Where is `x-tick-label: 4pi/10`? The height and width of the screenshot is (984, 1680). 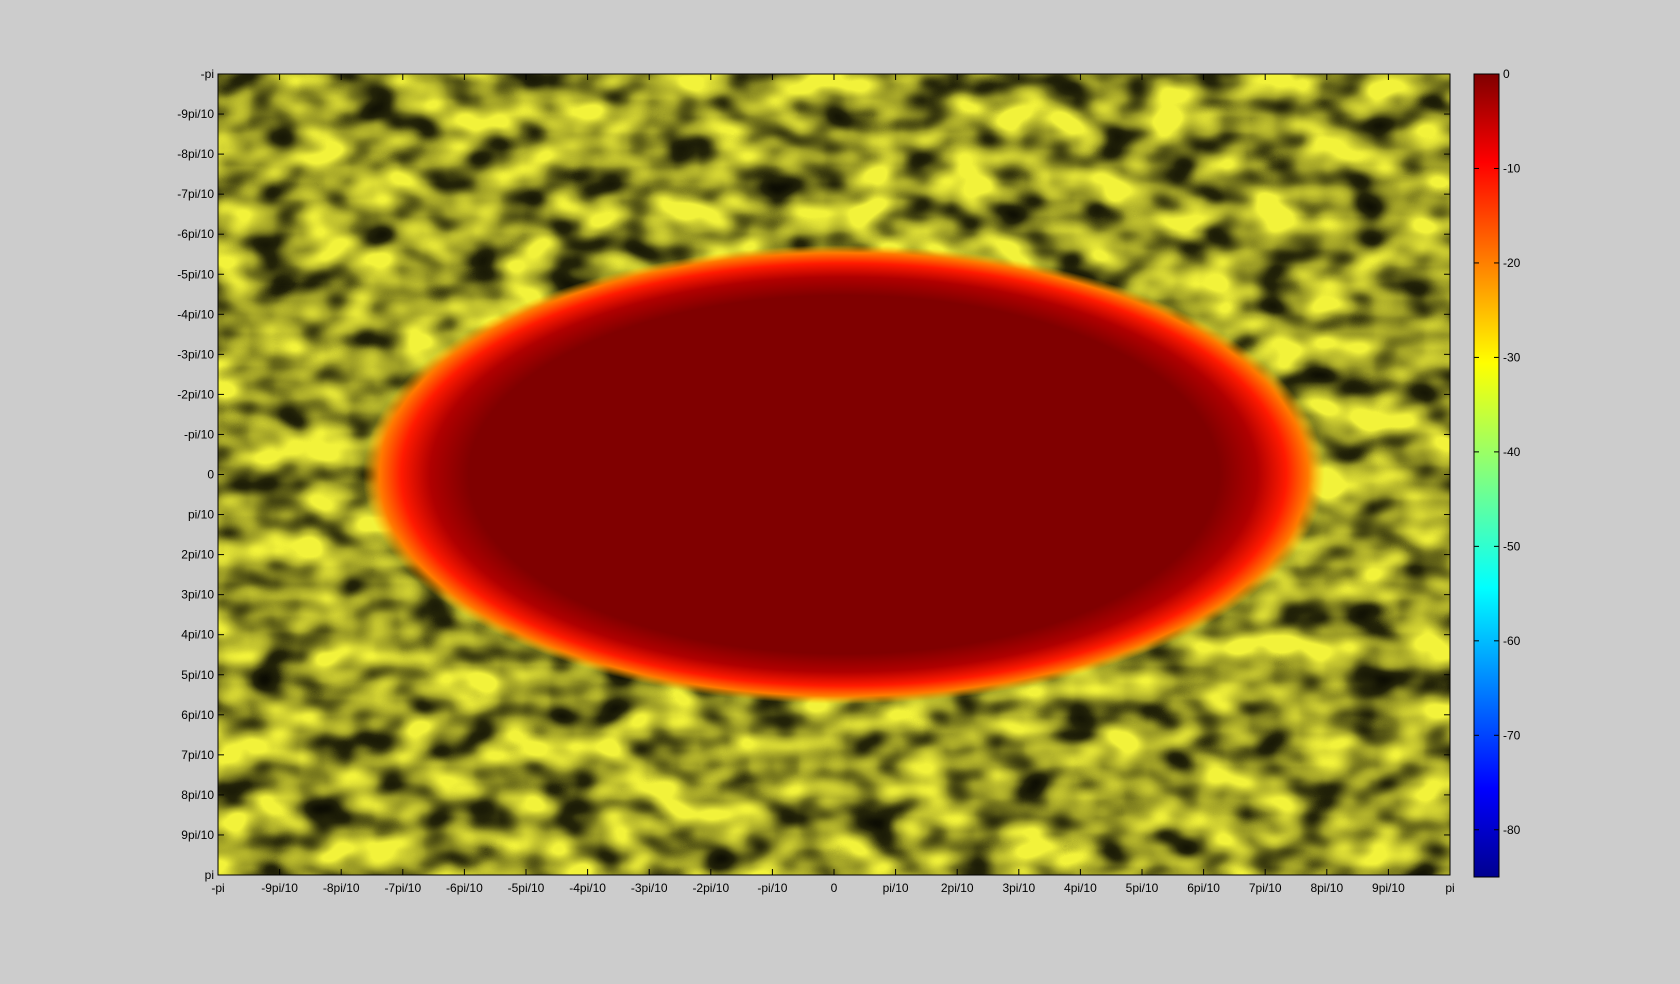 x-tick-label: 4pi/10 is located at coordinates (1080, 888).